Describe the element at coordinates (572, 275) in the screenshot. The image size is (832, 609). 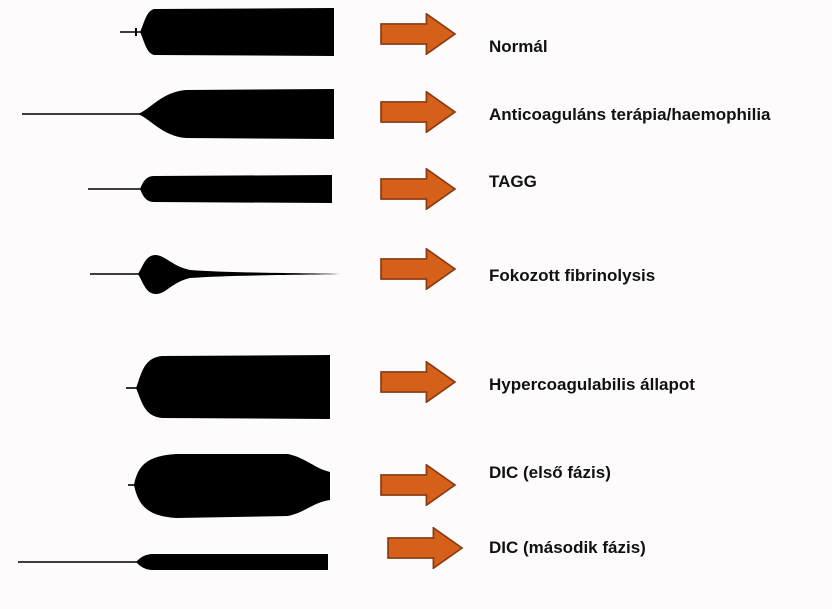
I see `pattern-label-fibrinolysis: Fokozott fibrinolysis` at that location.